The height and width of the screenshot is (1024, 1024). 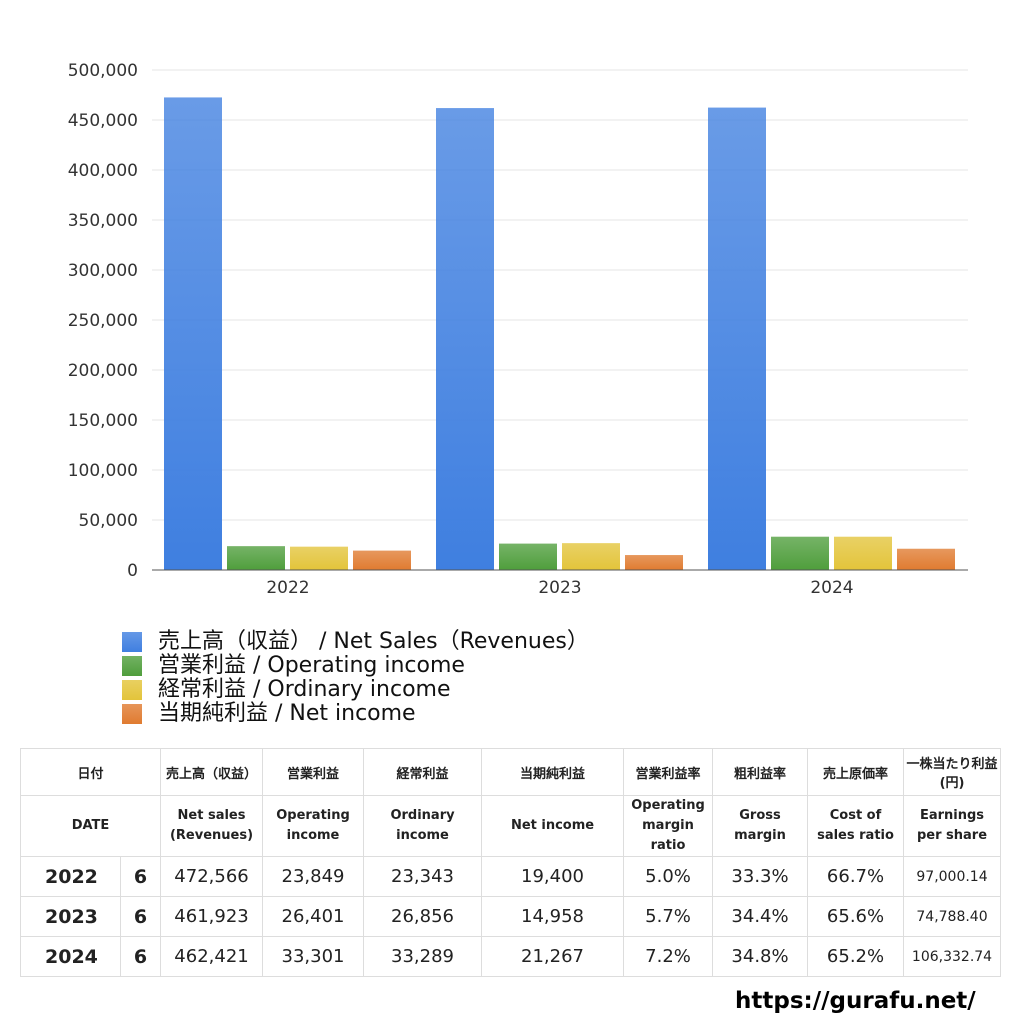 I want to click on legend-item: 経常利益 / Ordinary income, so click(x=355, y=690).